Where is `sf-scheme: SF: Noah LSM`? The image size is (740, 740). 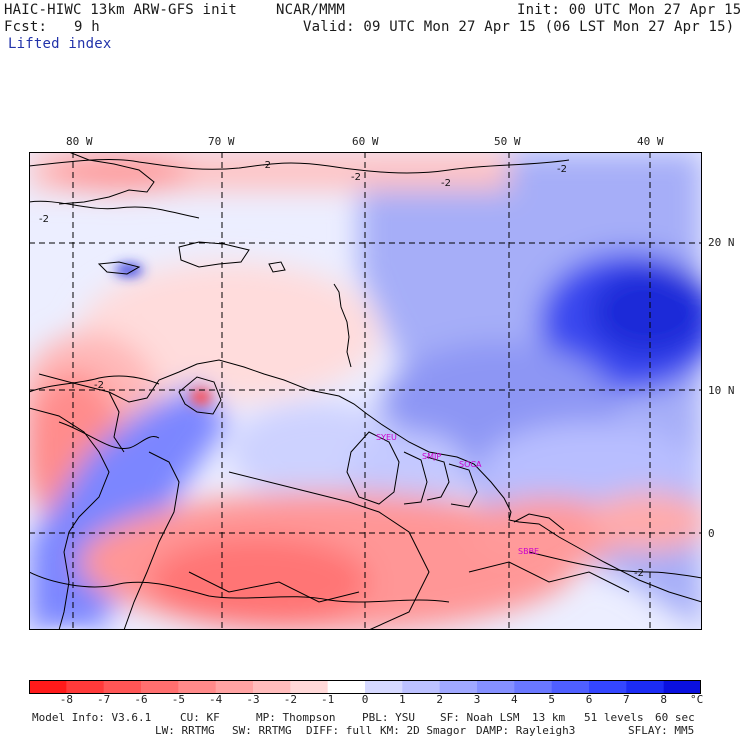 sf-scheme: SF: Noah LSM is located at coordinates (480, 717).